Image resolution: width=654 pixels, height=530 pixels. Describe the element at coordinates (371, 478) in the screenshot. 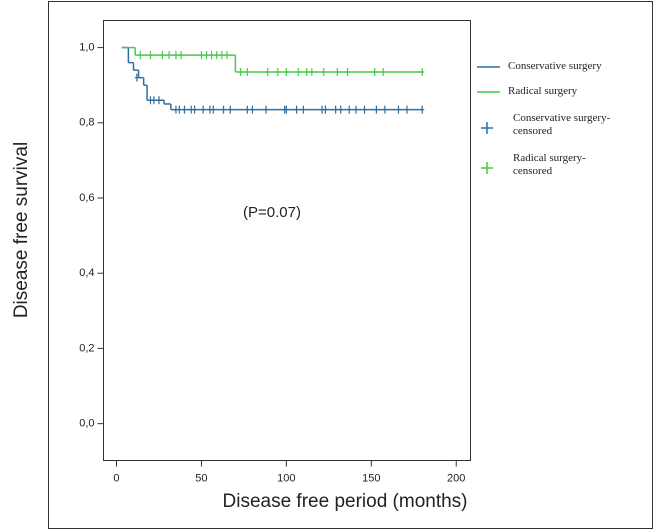

I see `x-tick-label: 150` at that location.